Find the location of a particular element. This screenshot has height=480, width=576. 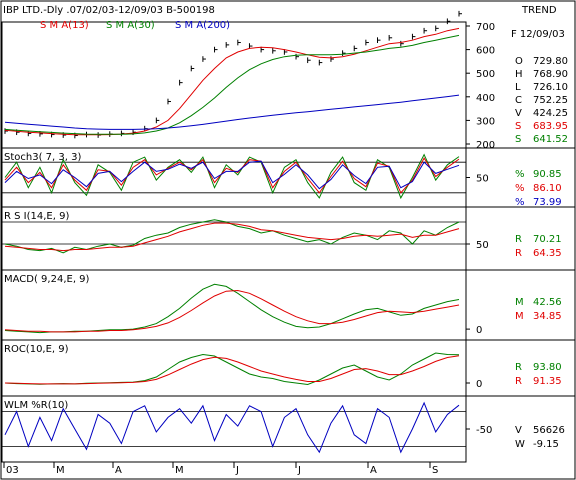

y-tick-label: 400 is located at coordinates (485, 98).